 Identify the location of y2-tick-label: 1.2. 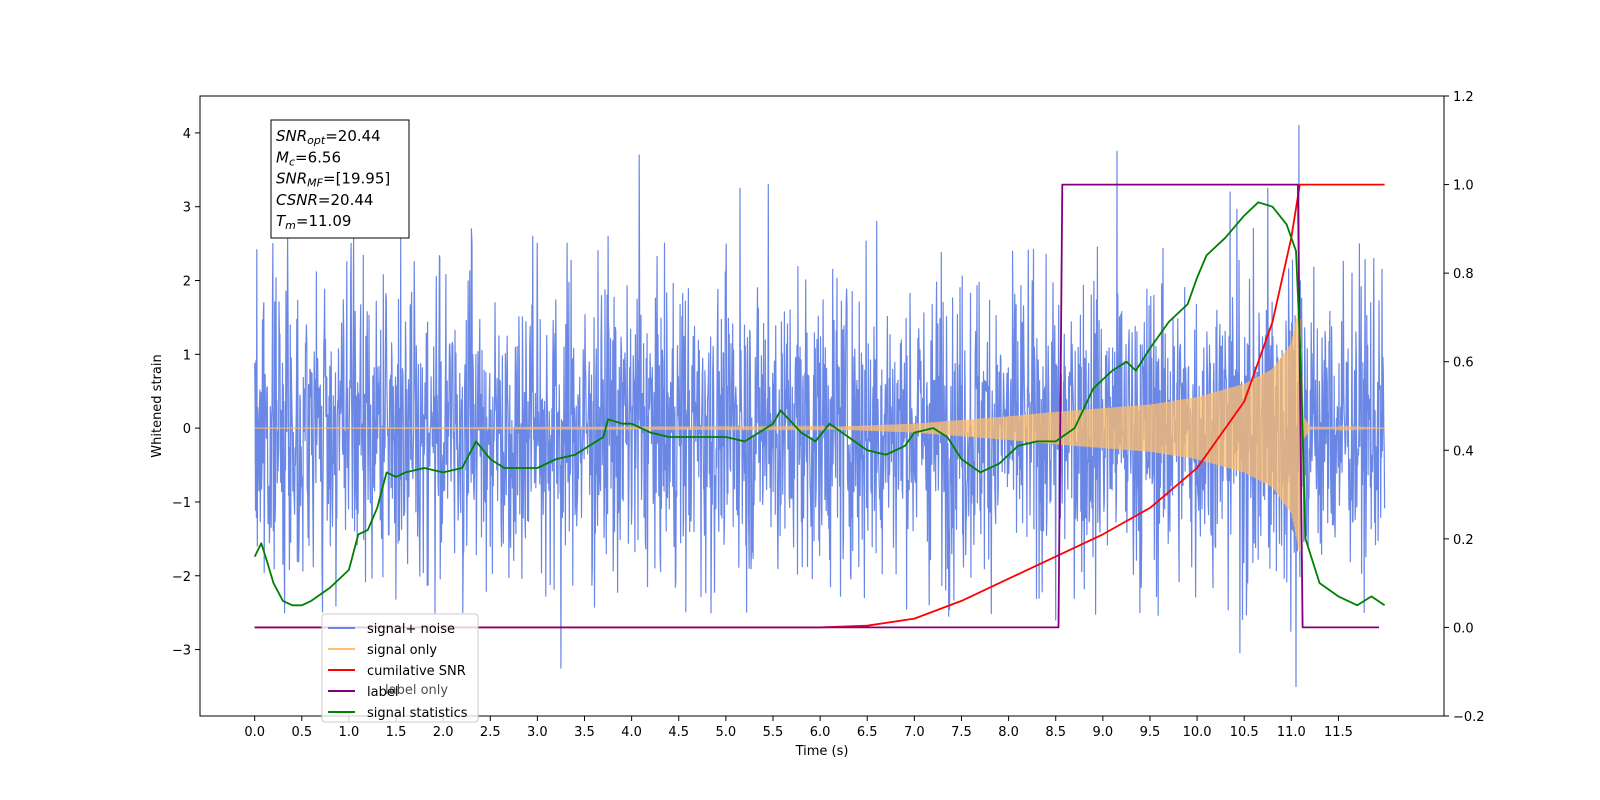
(1463, 97).